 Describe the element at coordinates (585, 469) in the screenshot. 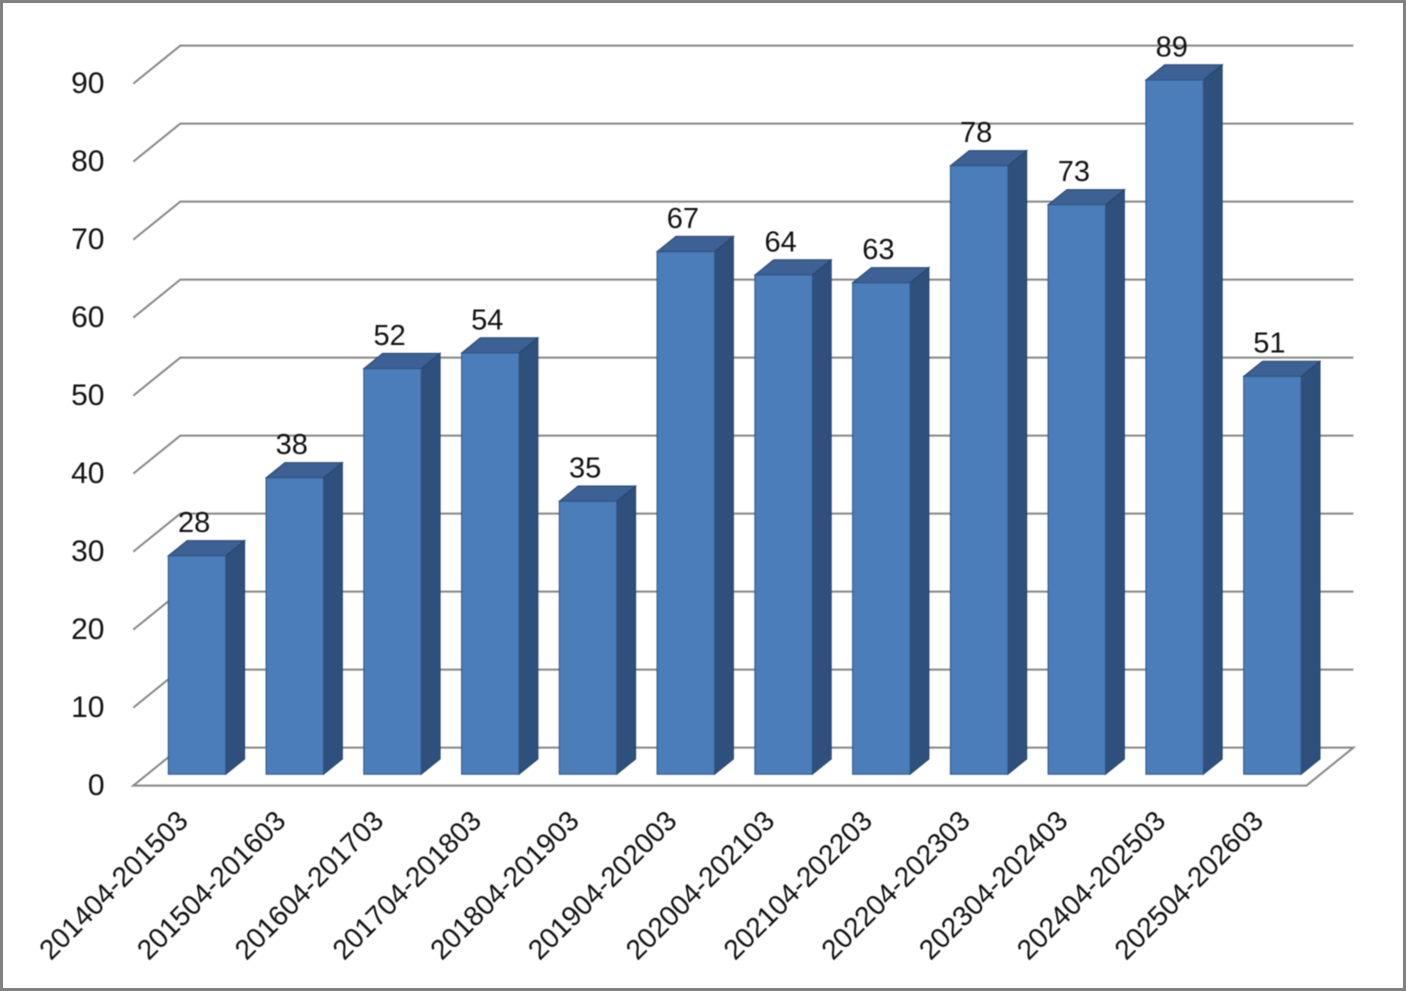

I see `svg-text: 35` at that location.